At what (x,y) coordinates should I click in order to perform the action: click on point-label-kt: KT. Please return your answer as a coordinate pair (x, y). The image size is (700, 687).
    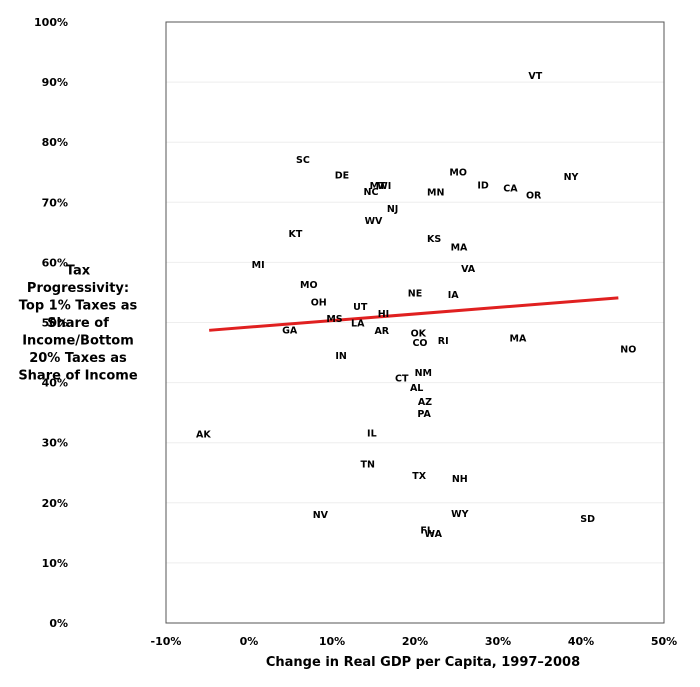
    Looking at the image, I should click on (296, 234).